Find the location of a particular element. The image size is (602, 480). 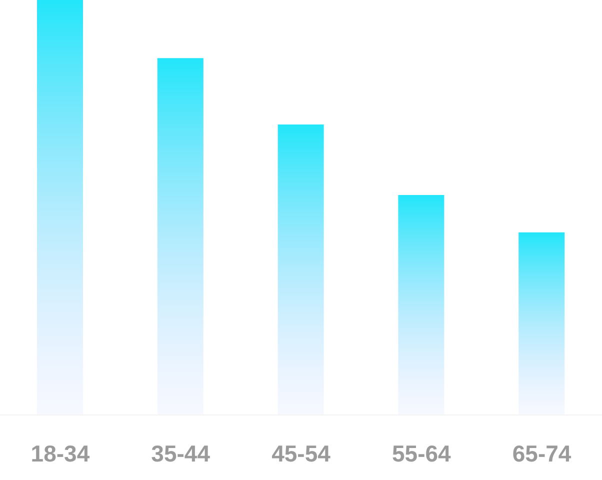

x-tick-label: 18-34 is located at coordinates (60, 453).